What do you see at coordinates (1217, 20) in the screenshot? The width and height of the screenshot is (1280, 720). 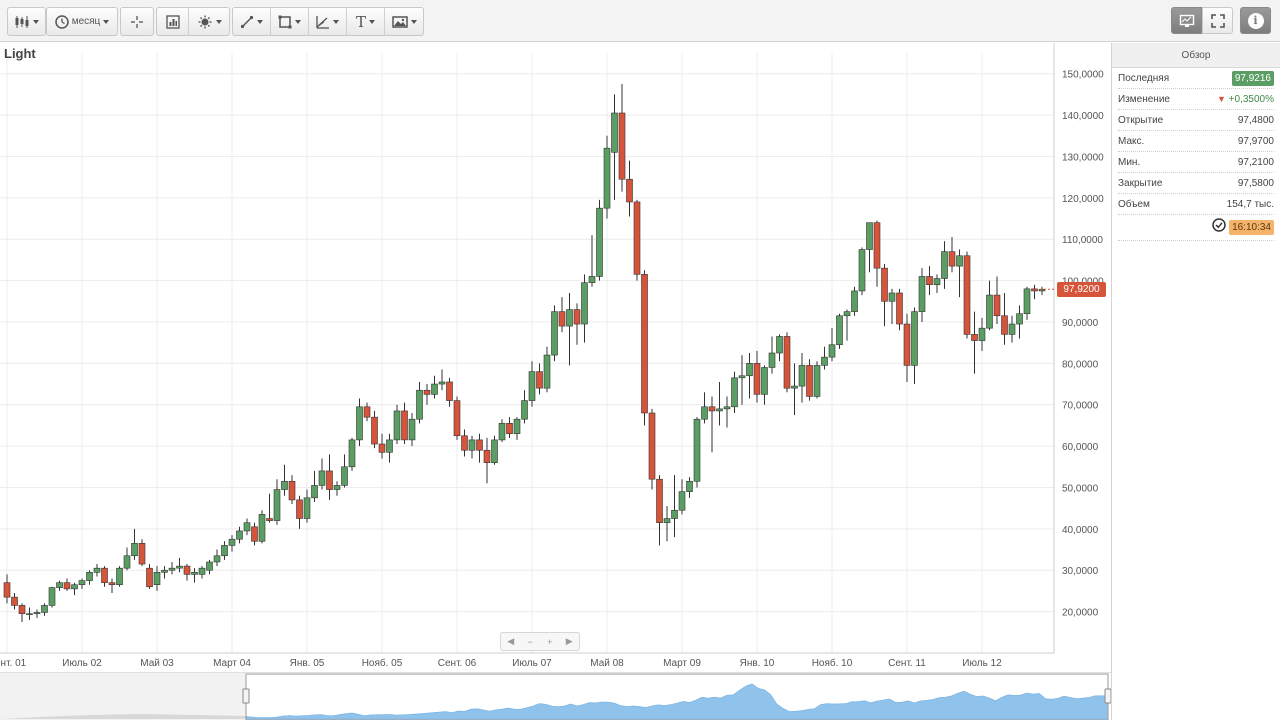 I see `fullscreen-button` at bounding box center [1217, 20].